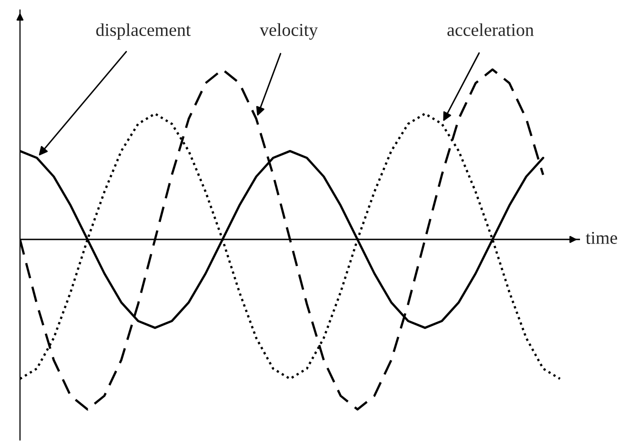 The height and width of the screenshot is (446, 628). I want to click on text: displacement, so click(143, 31).